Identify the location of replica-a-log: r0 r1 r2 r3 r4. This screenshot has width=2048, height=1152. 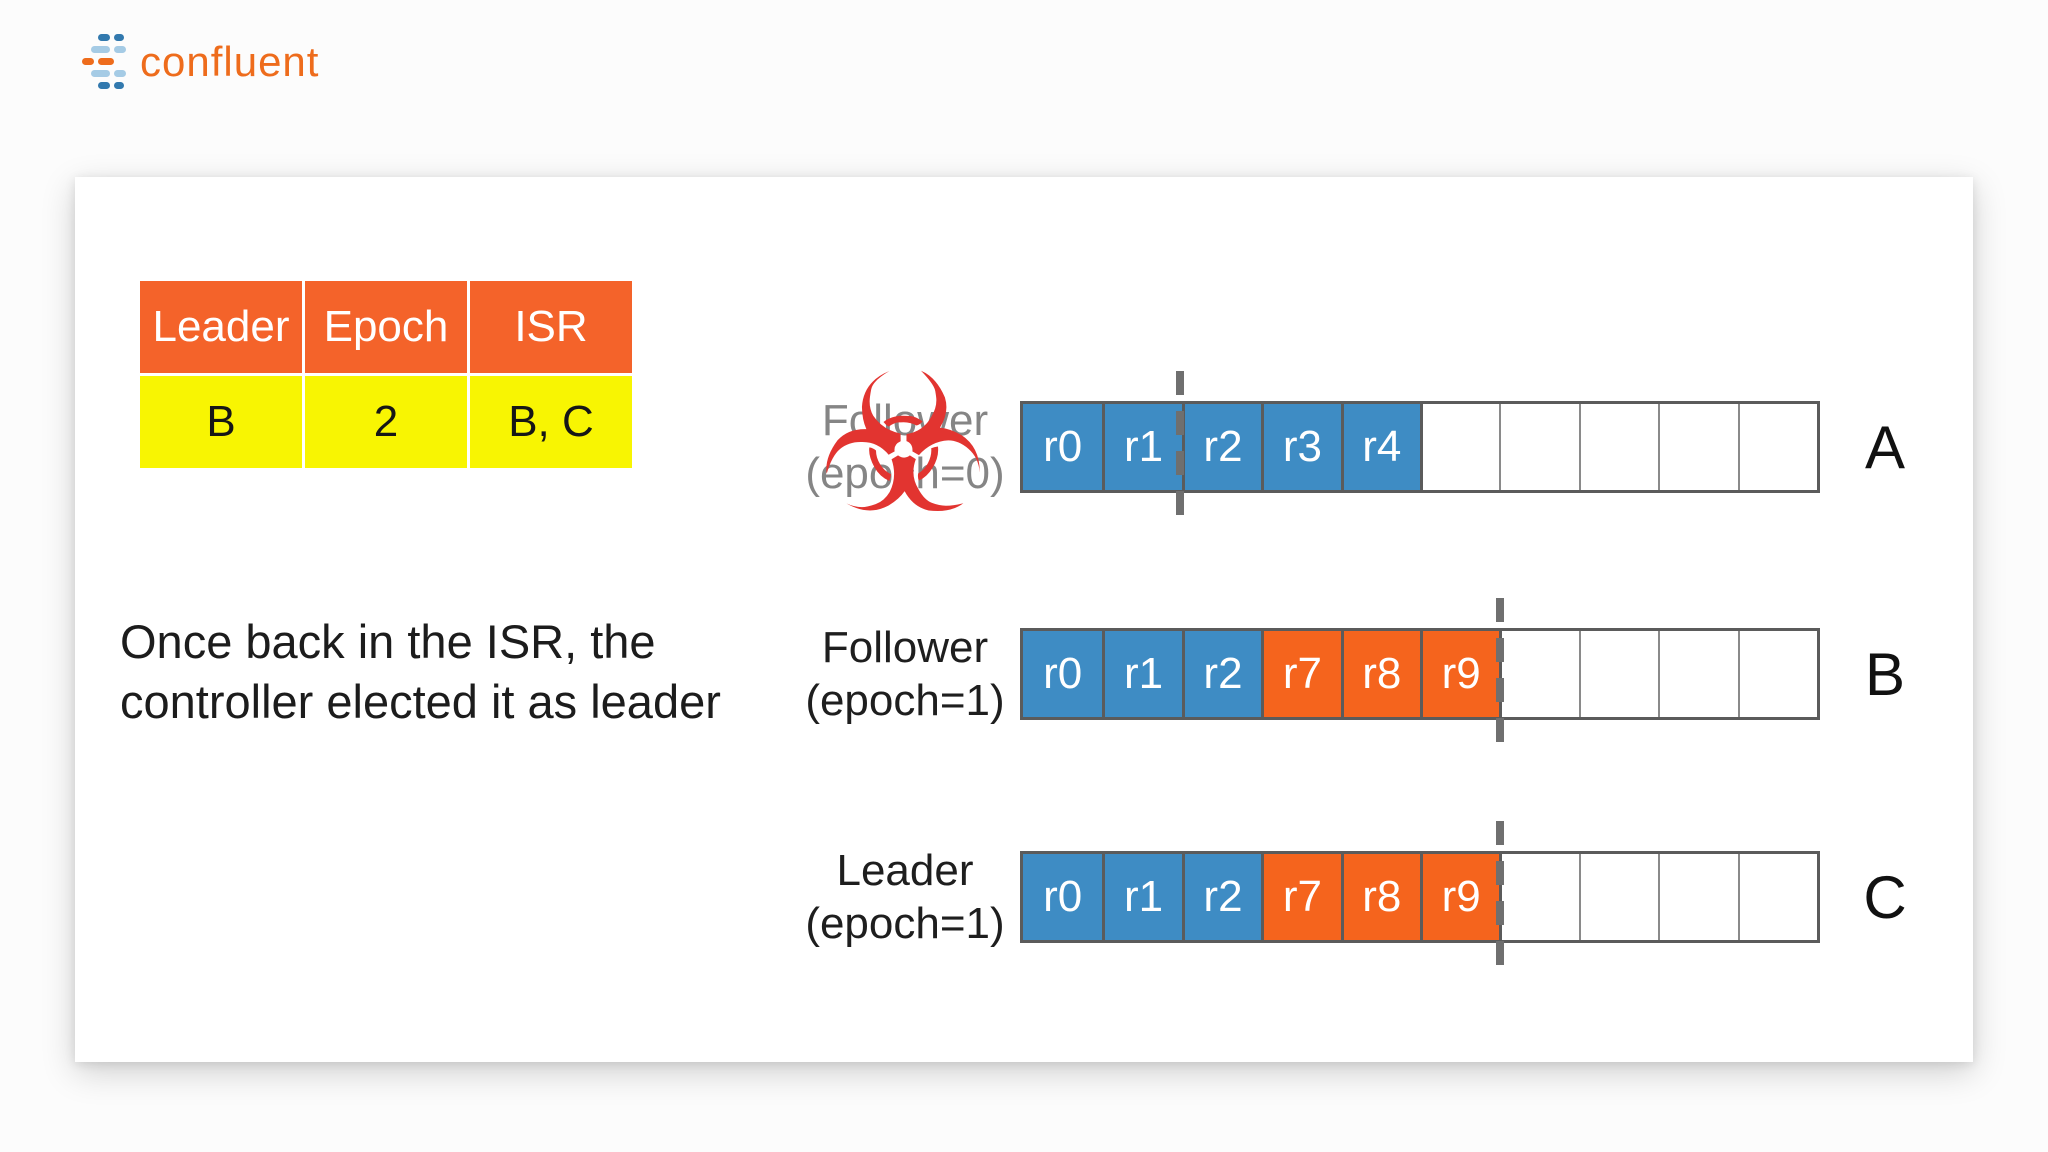
(1420, 447).